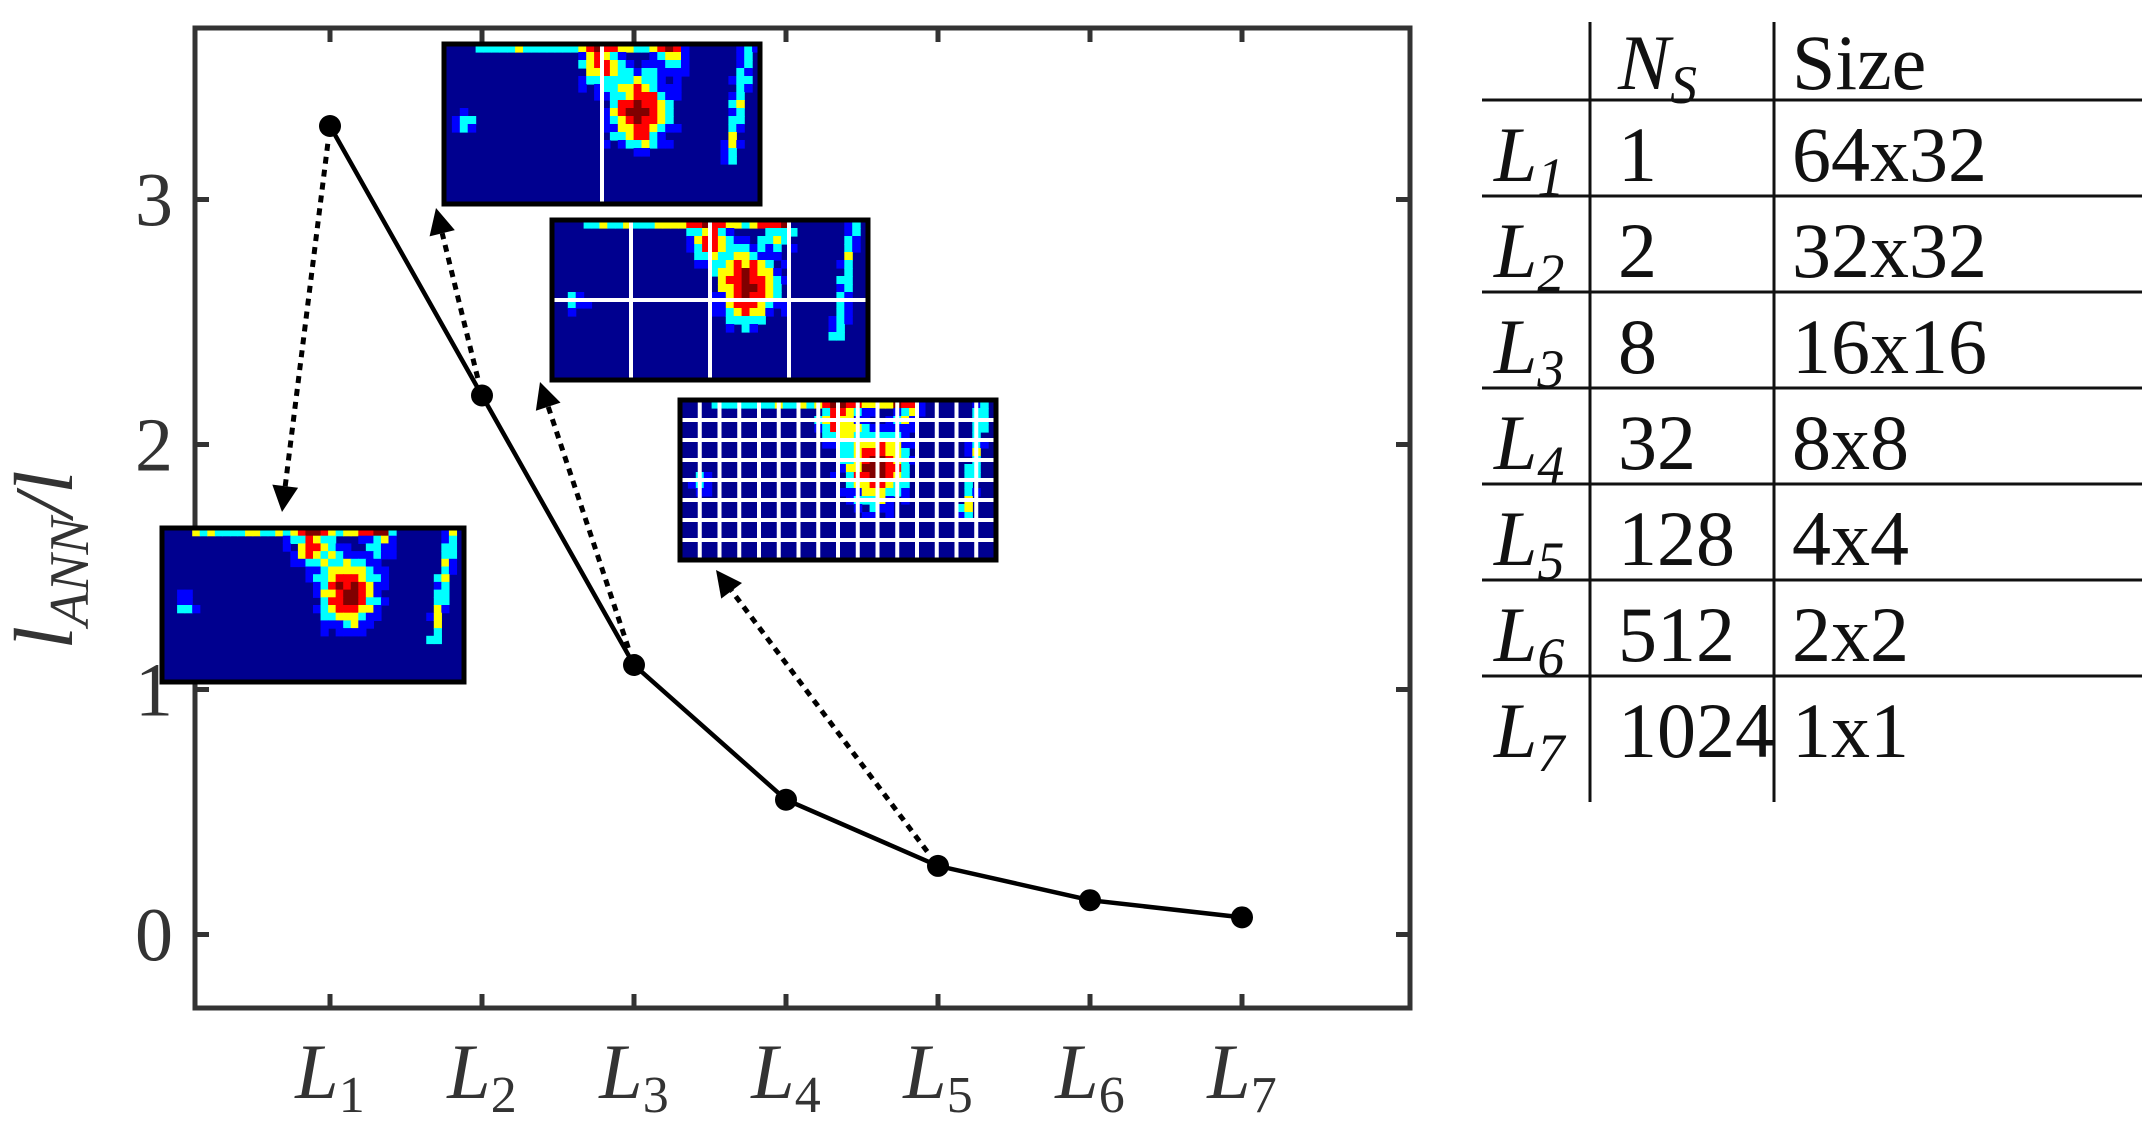 The image size is (2142, 1128). What do you see at coordinates (634, 665) in the screenshot?
I see `data-point-l3` at bounding box center [634, 665].